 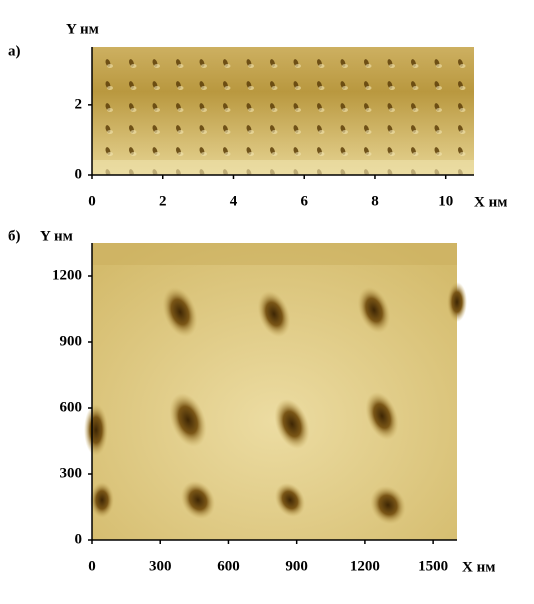 What do you see at coordinates (375, 201) in the screenshot?
I see `x-tick-label: 8` at bounding box center [375, 201].